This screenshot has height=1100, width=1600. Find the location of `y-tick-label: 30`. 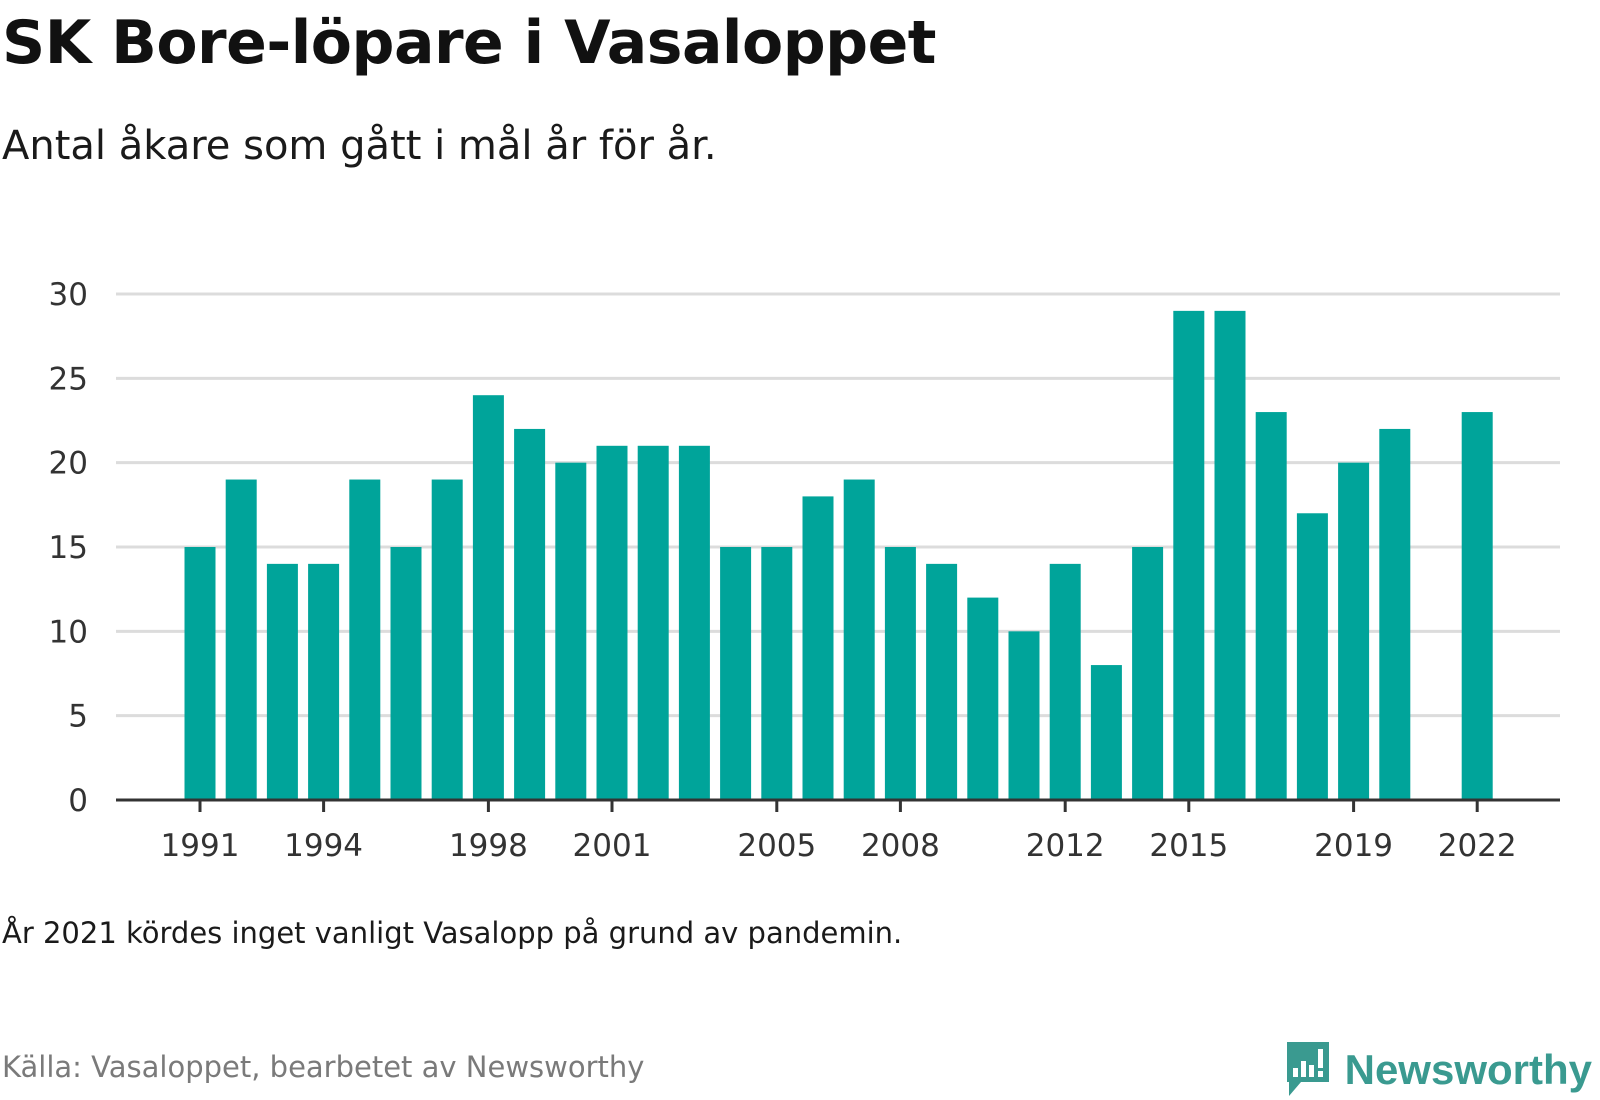

y-tick-label: 30 is located at coordinates (68, 295).